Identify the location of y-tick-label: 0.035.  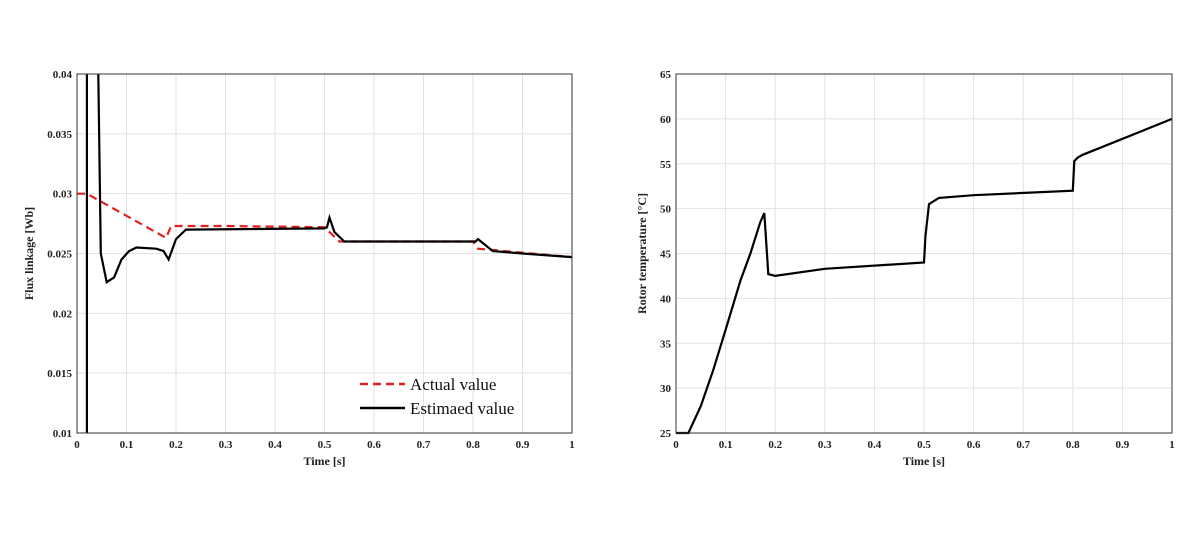
(59, 135).